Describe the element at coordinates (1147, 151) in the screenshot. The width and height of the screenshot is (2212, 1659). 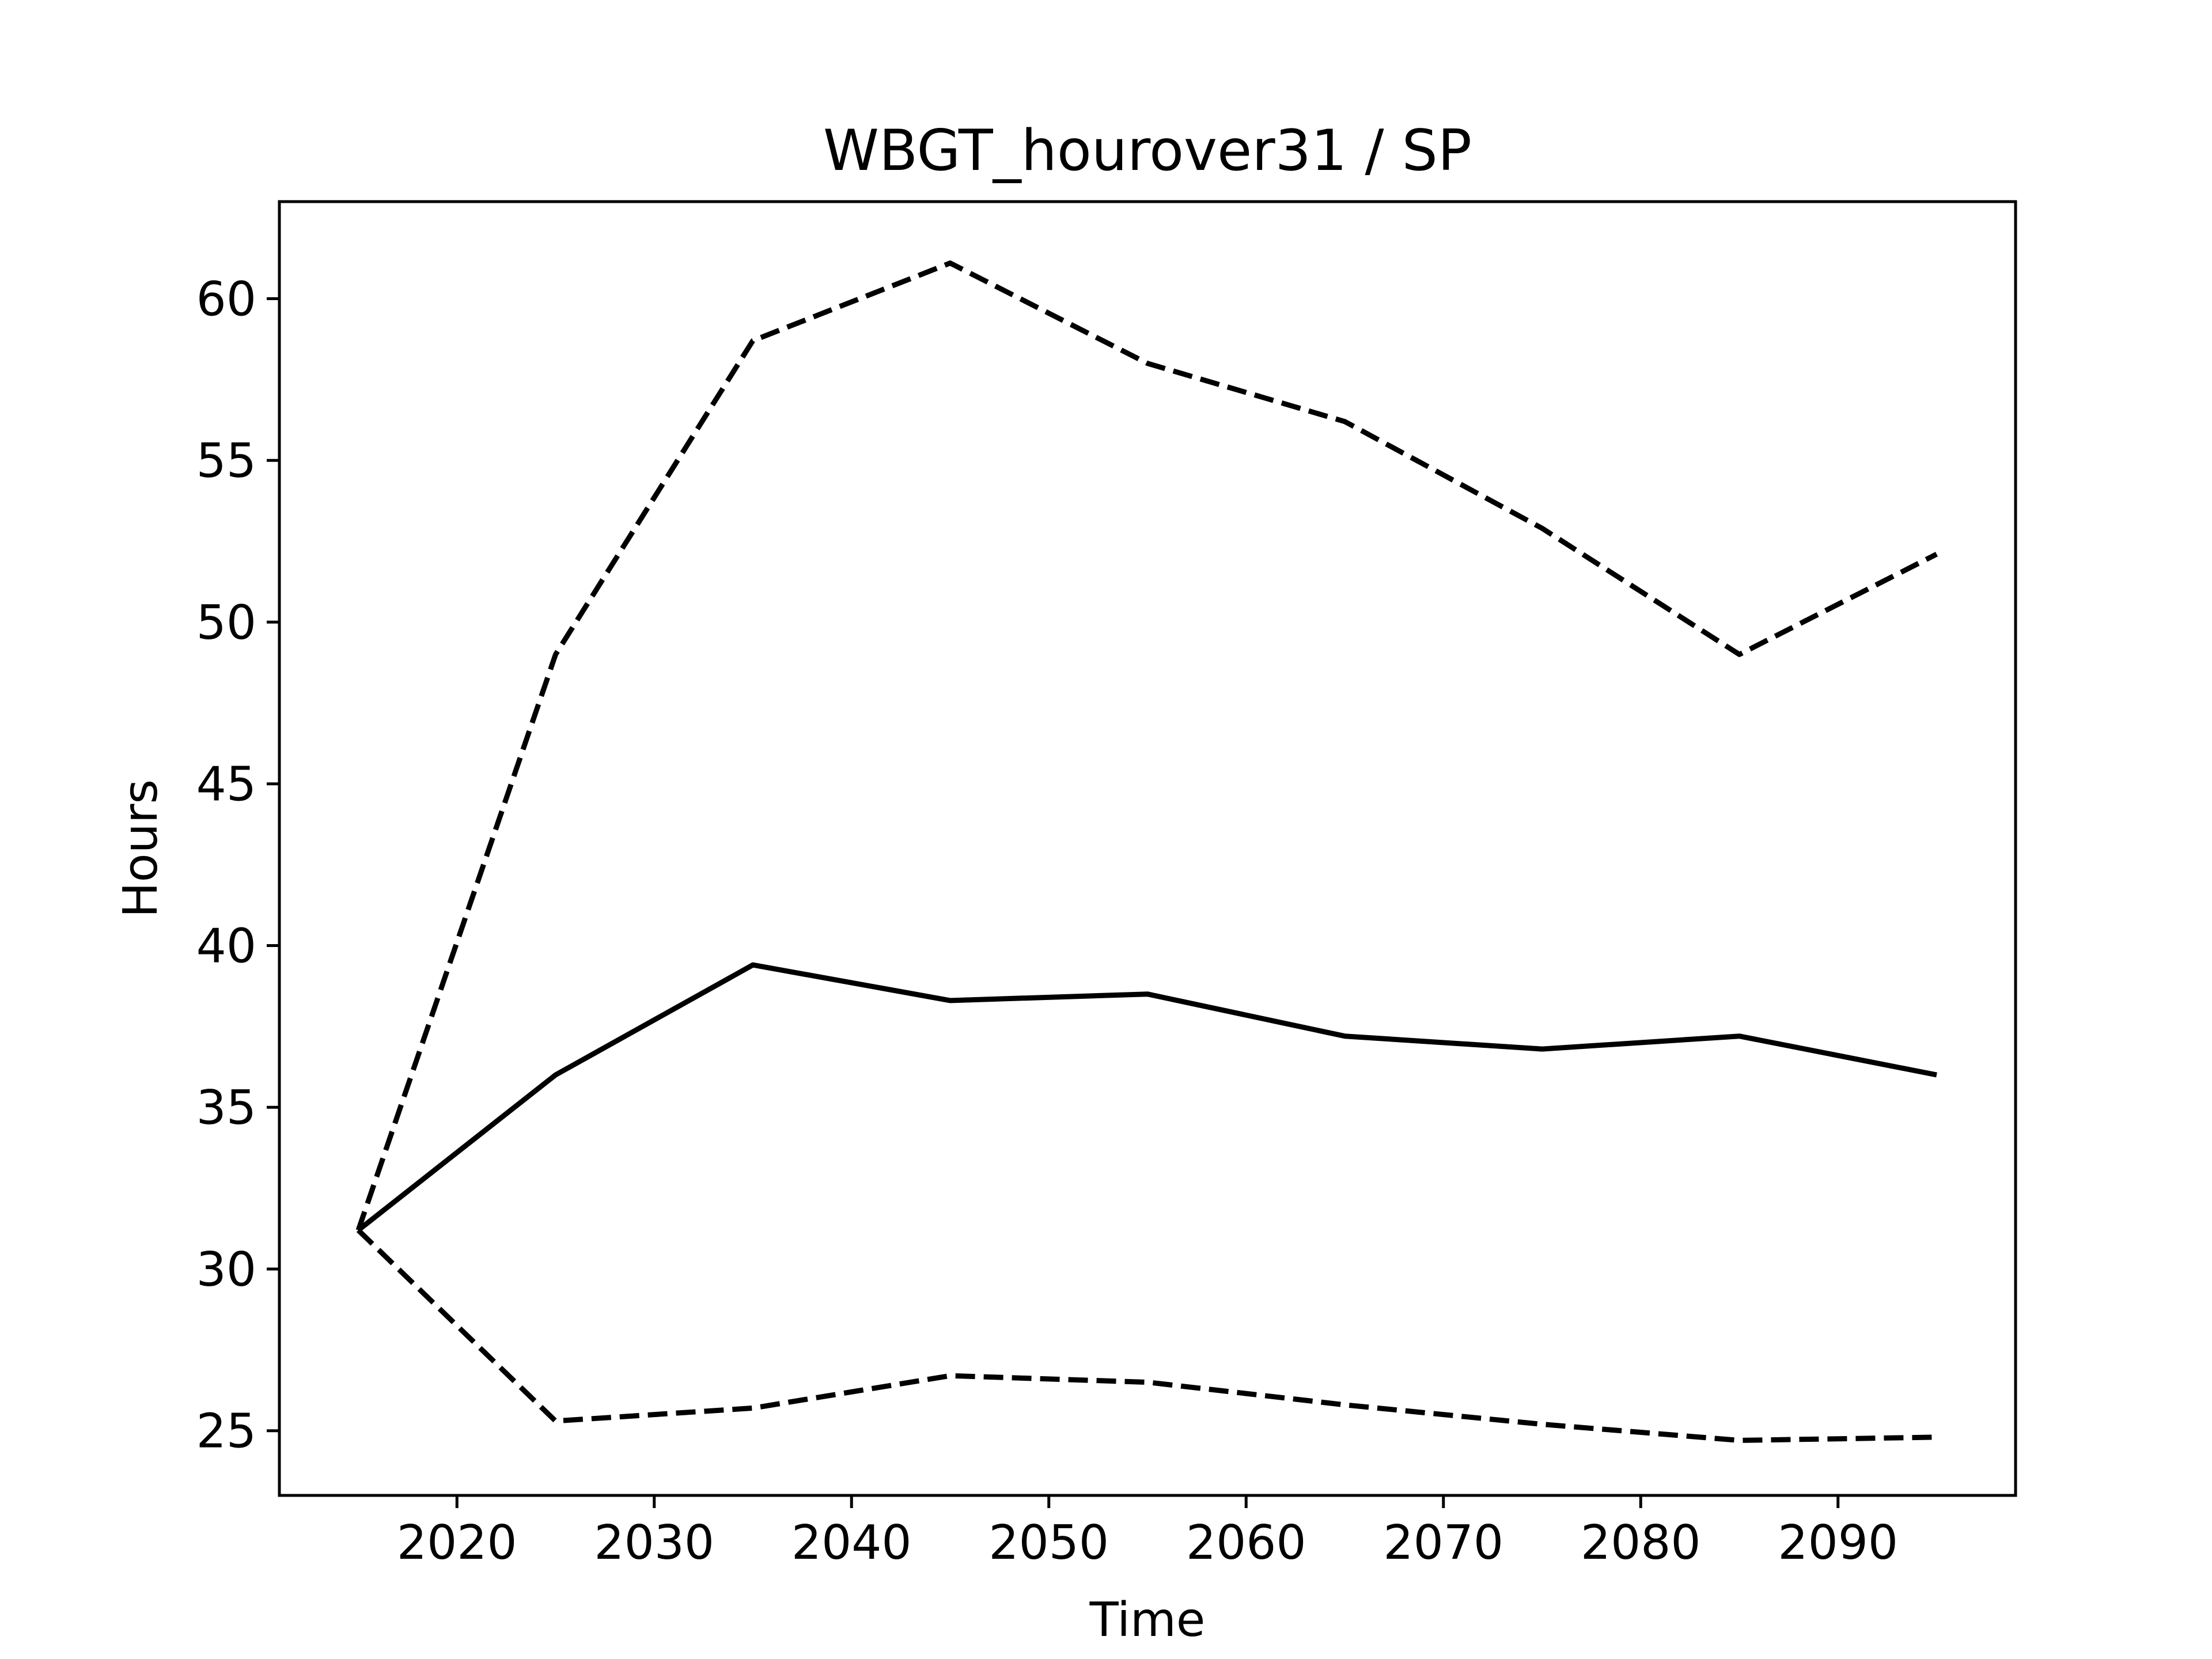
I see `chart-title: WBGT_hourover31 / SP` at that location.